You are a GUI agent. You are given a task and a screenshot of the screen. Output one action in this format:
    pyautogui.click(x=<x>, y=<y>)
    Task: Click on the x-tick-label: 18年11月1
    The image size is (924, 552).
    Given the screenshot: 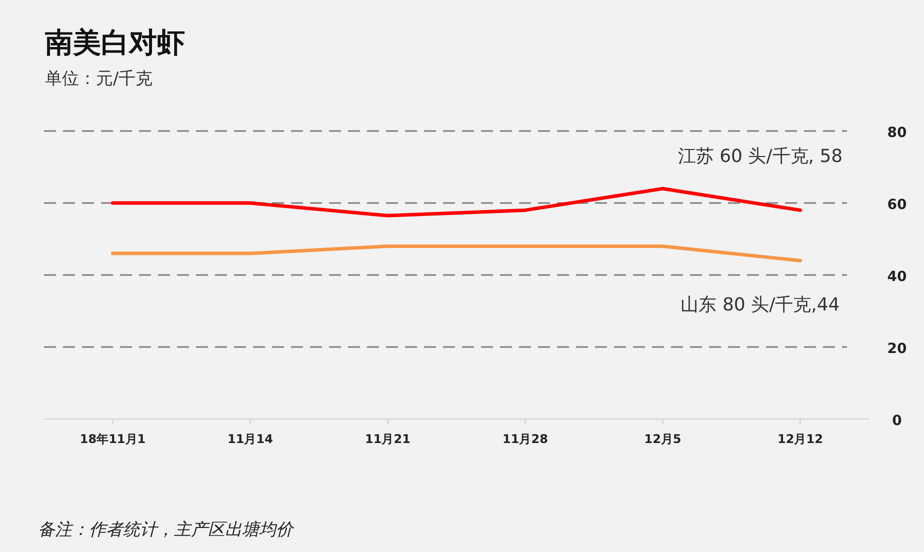 What is the action you would take?
    pyautogui.click(x=113, y=439)
    